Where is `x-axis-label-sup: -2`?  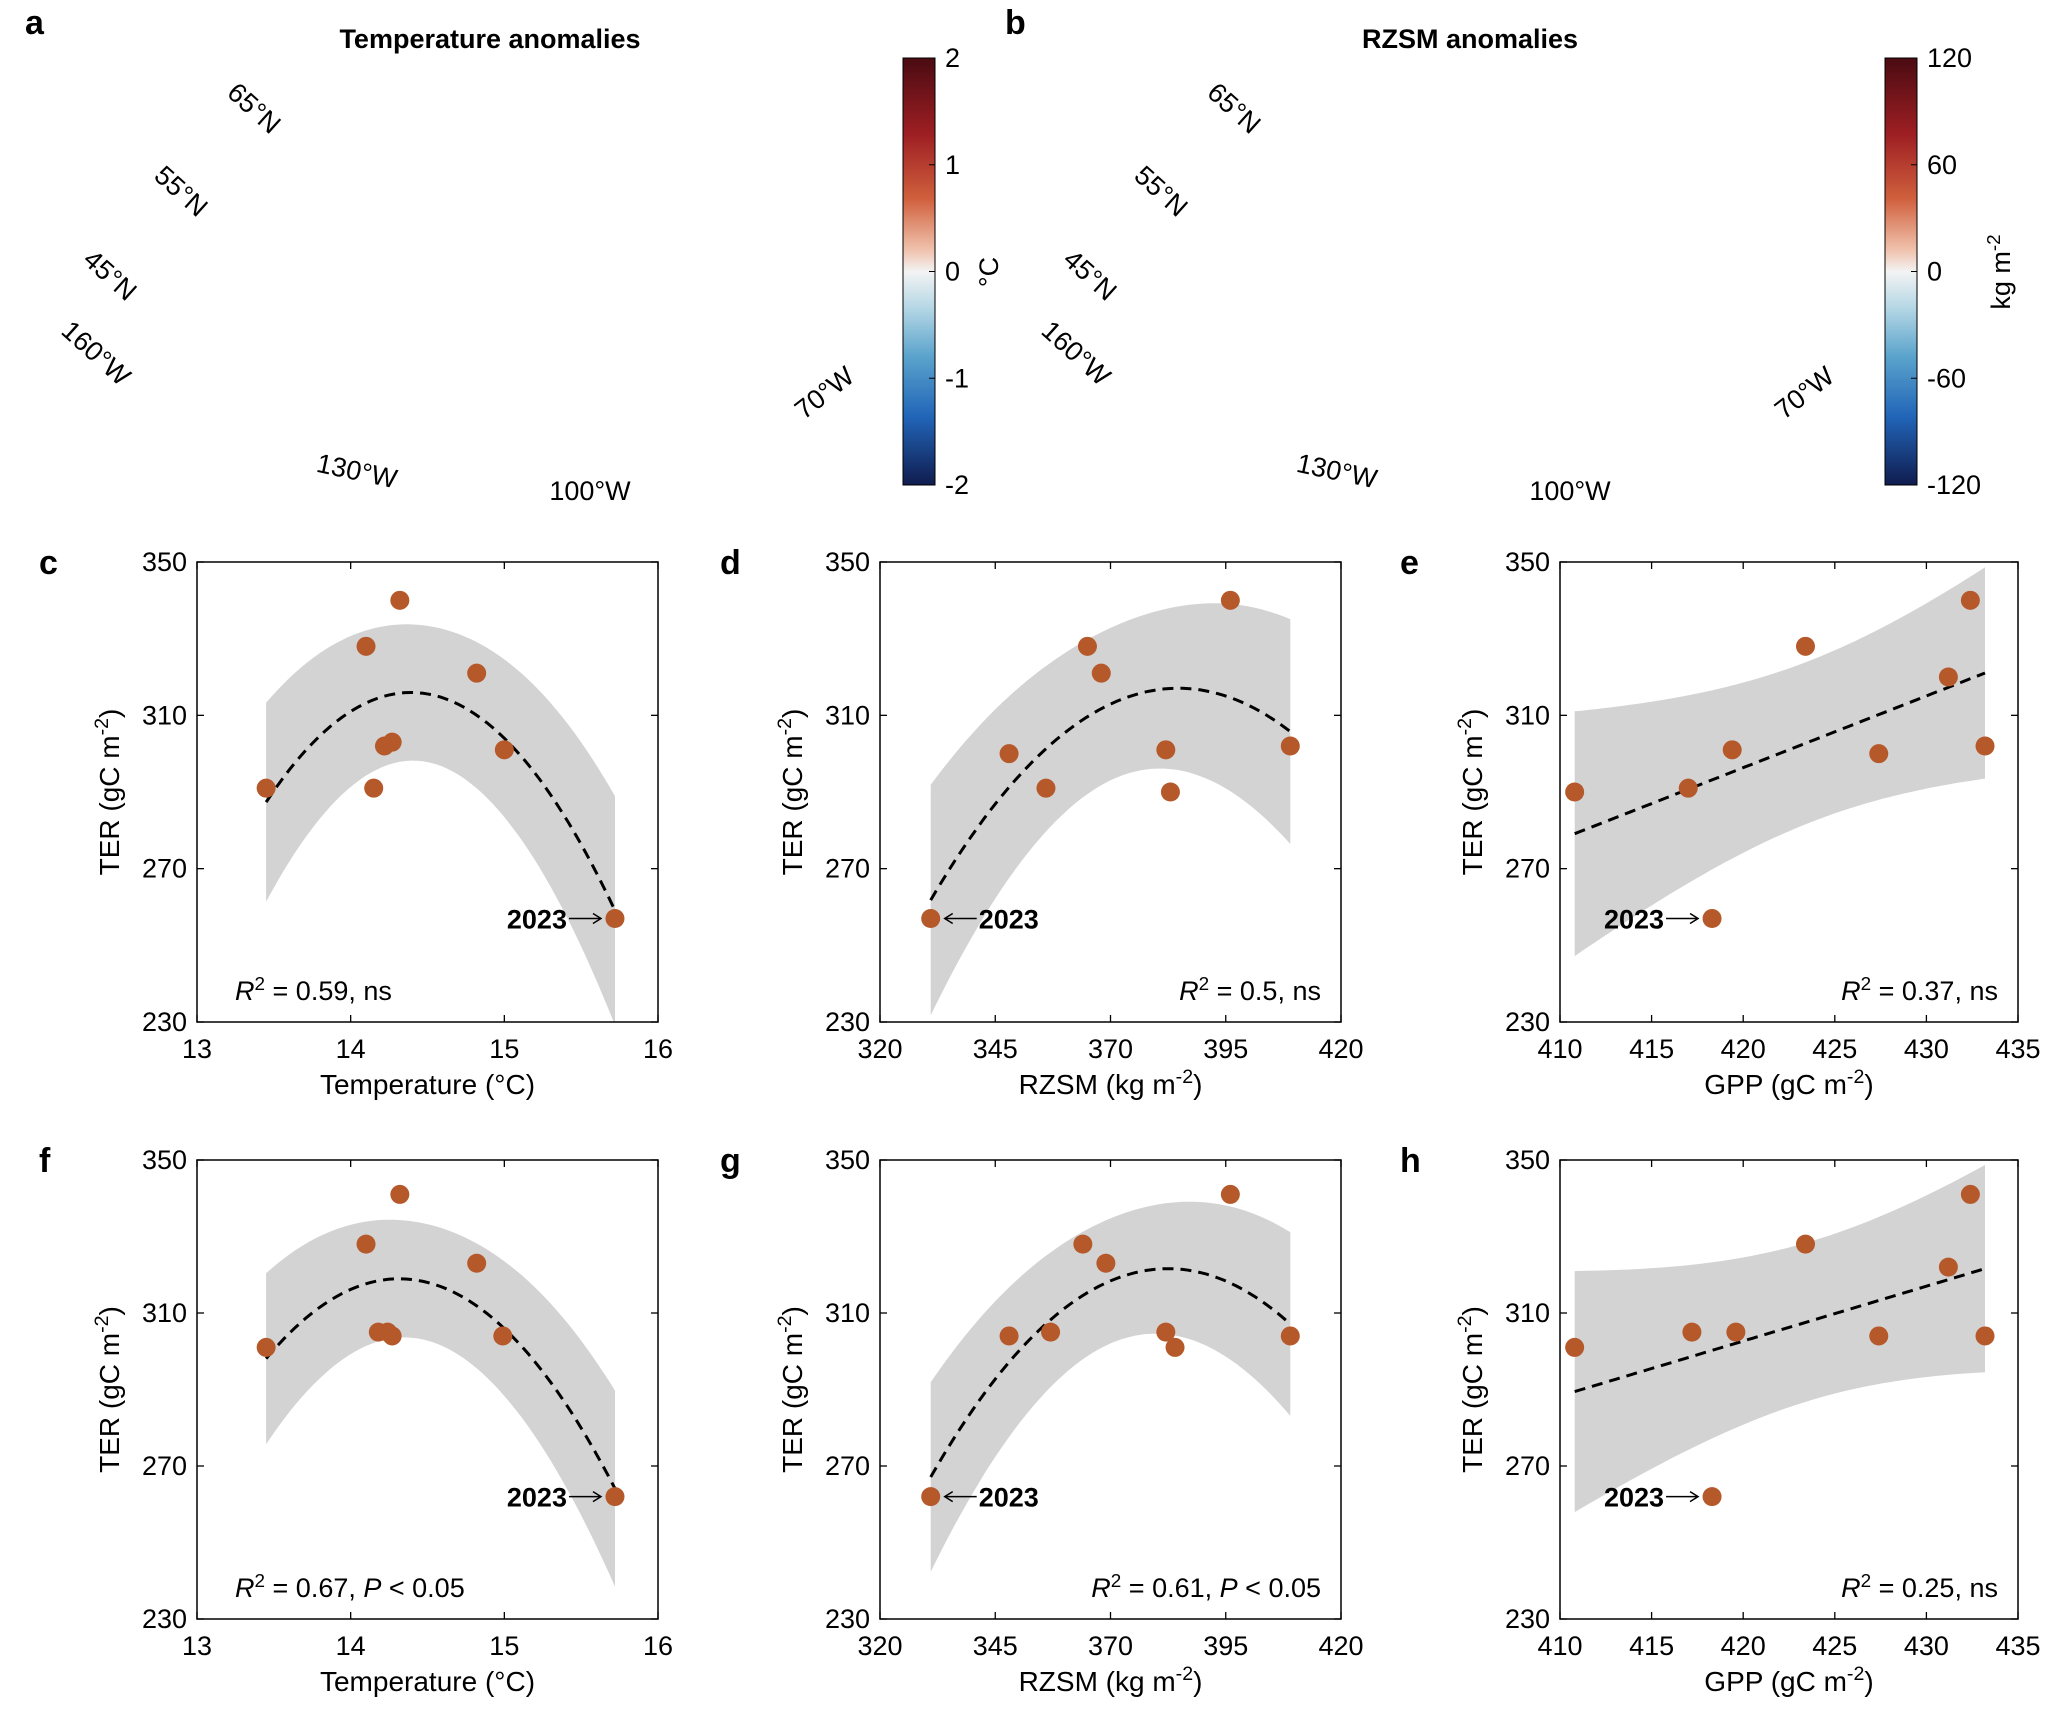
x-axis-label-sup: -2 is located at coordinates (1184, 1674).